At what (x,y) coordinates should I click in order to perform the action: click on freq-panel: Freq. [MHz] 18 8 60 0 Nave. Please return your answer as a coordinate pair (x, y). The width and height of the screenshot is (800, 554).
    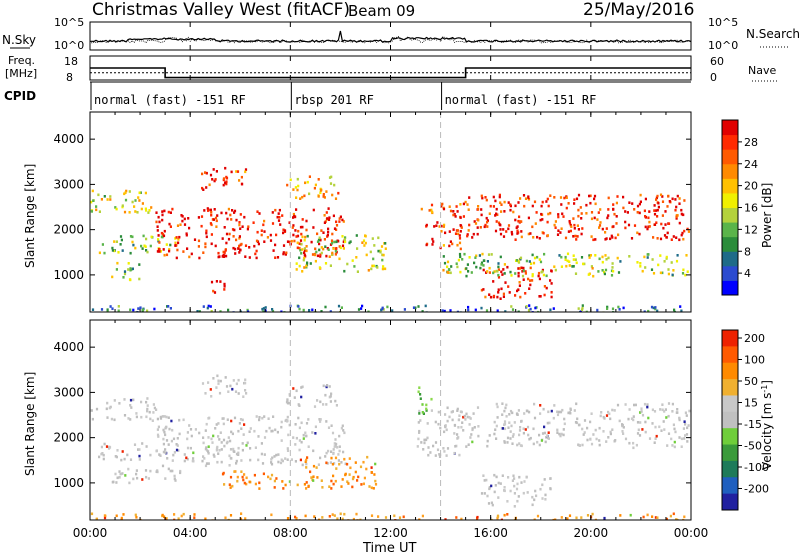
    Looking at the image, I should click on (391, 69).